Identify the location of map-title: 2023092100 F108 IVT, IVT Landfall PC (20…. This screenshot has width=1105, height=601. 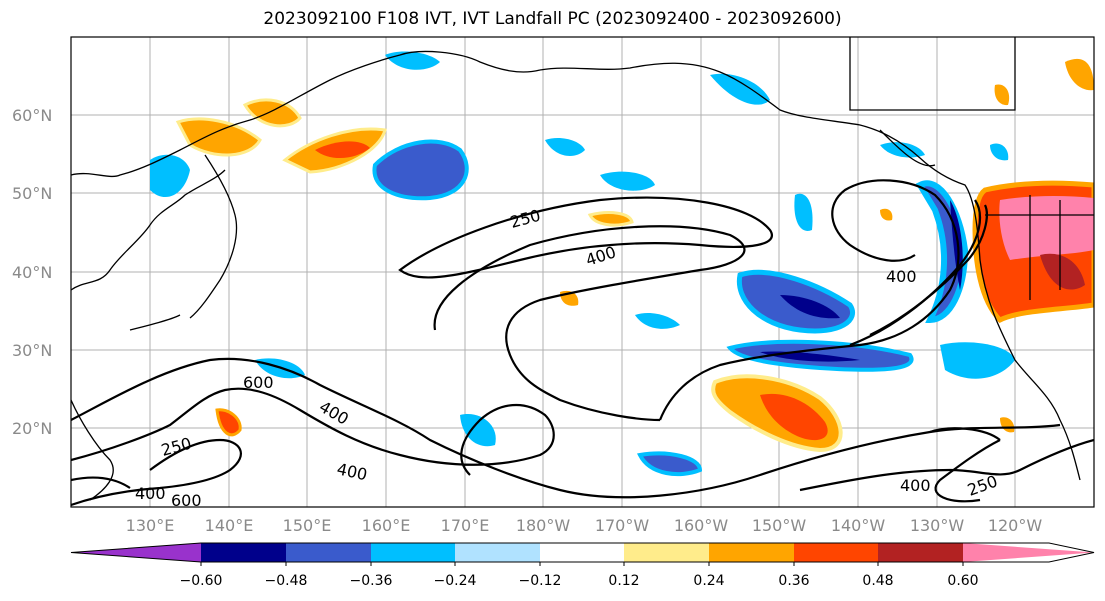
(552, 19).